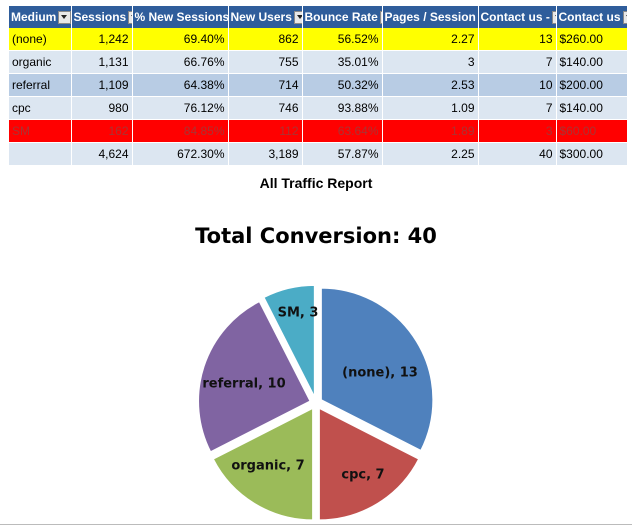  I want to click on pie-slice-organic, so click(263, 463).